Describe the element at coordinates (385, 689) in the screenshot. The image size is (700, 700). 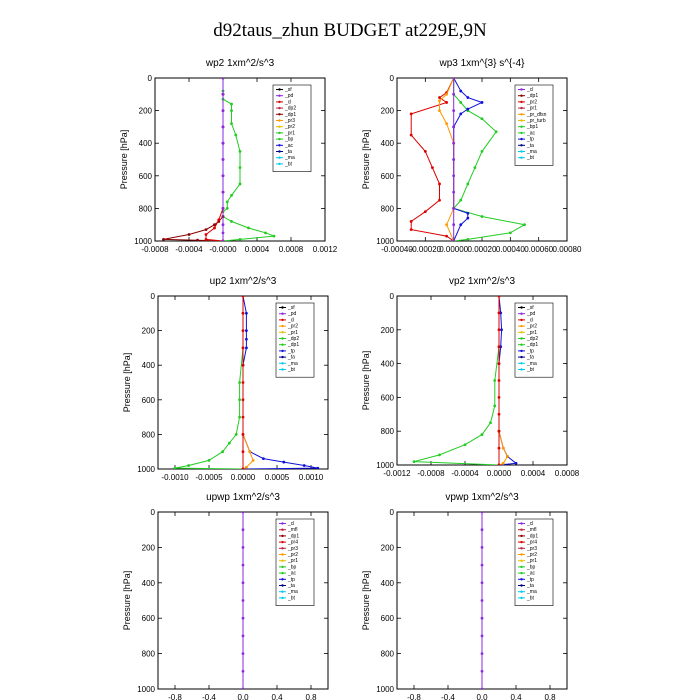
I see `y-tick-label: 1000` at that location.